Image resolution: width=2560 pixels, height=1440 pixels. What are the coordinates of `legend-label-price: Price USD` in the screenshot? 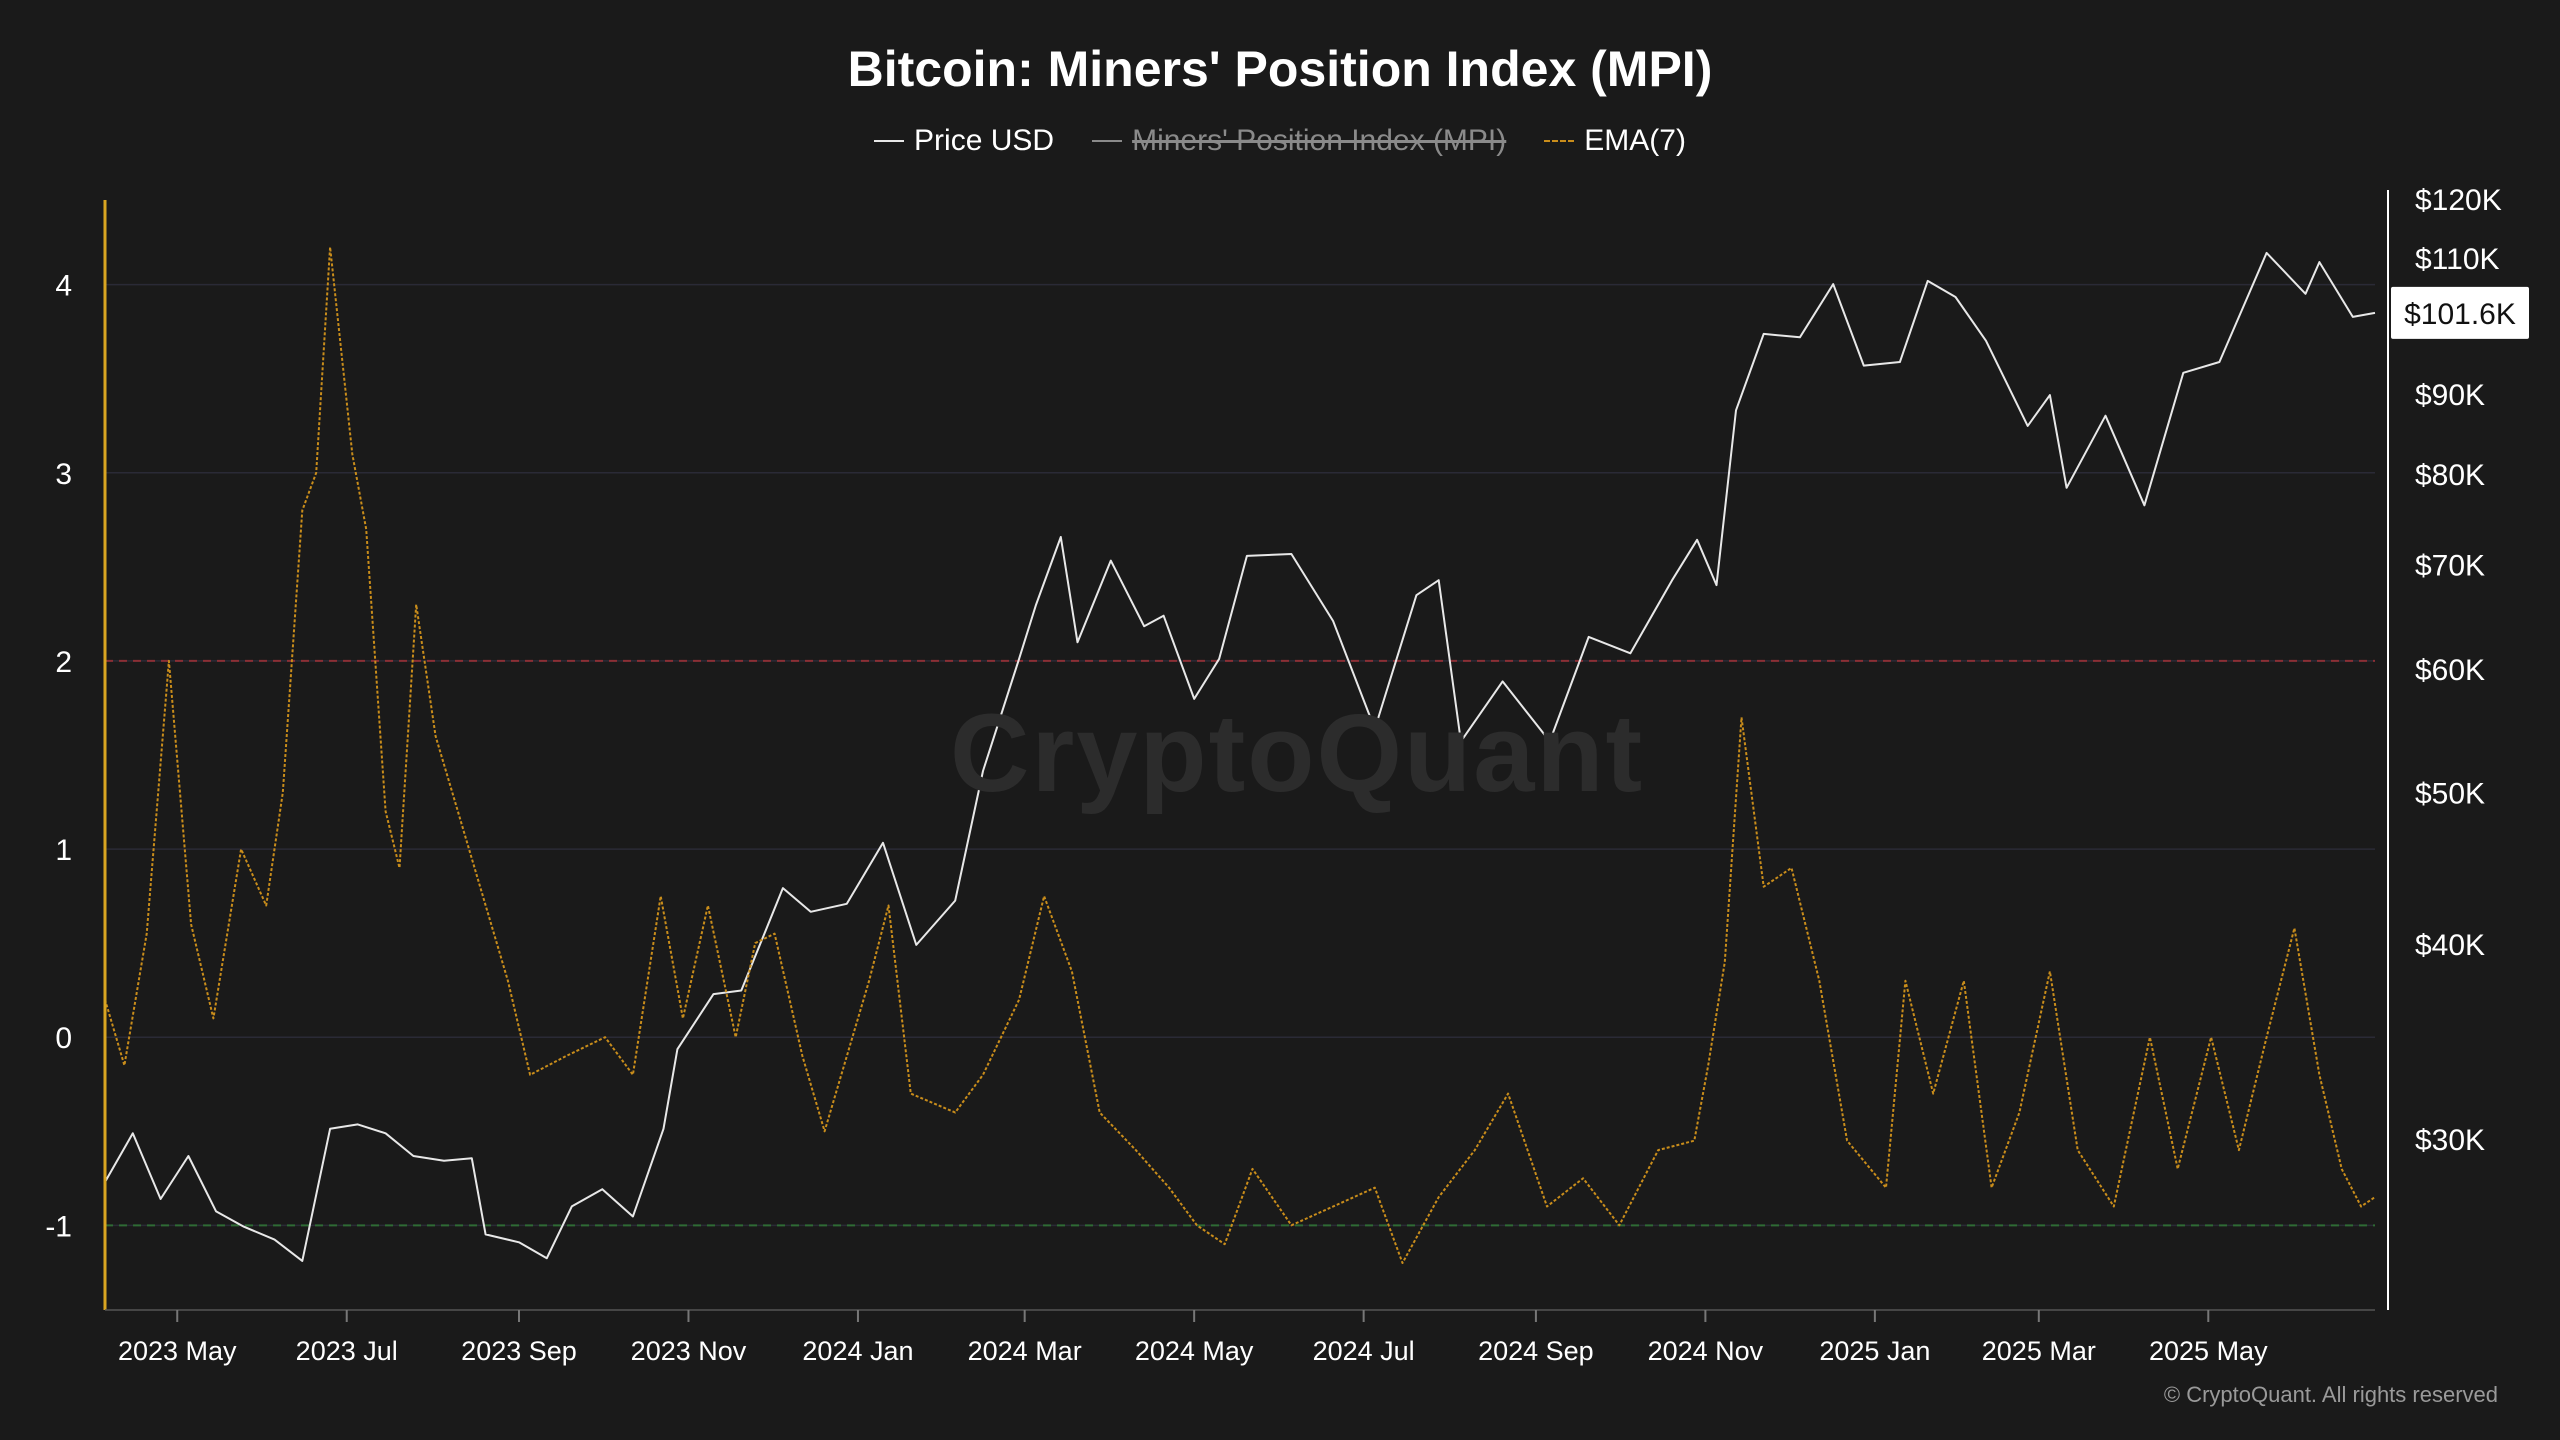 It's located at (984, 140).